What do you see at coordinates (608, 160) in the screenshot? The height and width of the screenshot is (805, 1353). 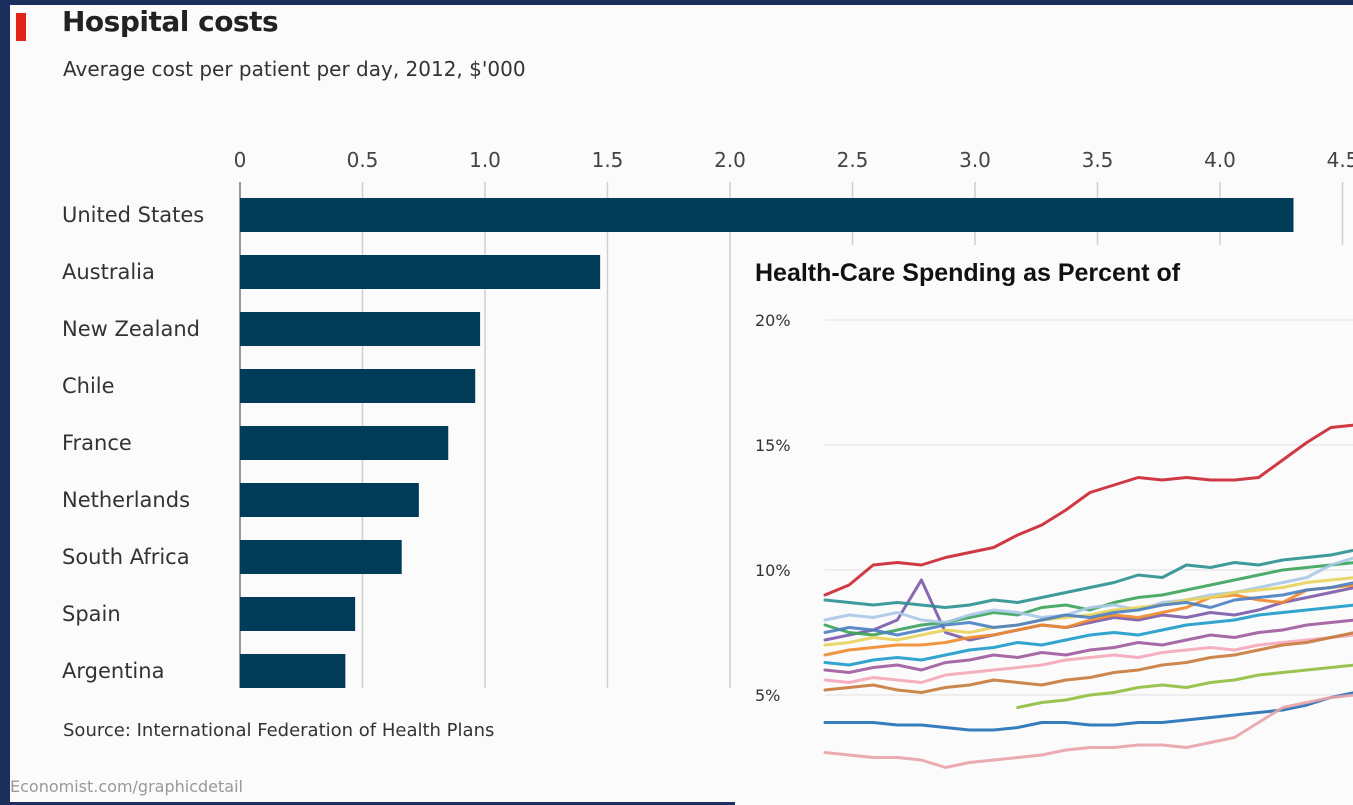 I see `x-tick-label: 1.5` at bounding box center [608, 160].